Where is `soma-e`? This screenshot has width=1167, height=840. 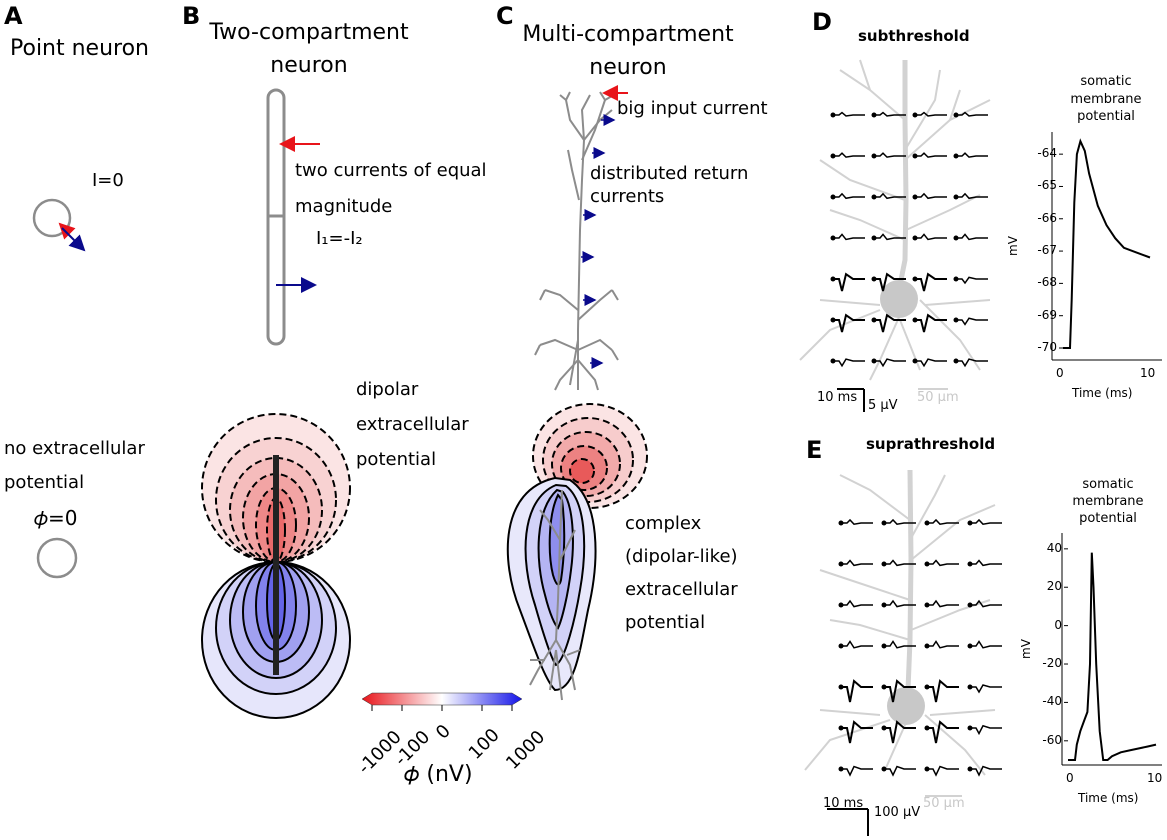
soma-e is located at coordinates (906, 706).